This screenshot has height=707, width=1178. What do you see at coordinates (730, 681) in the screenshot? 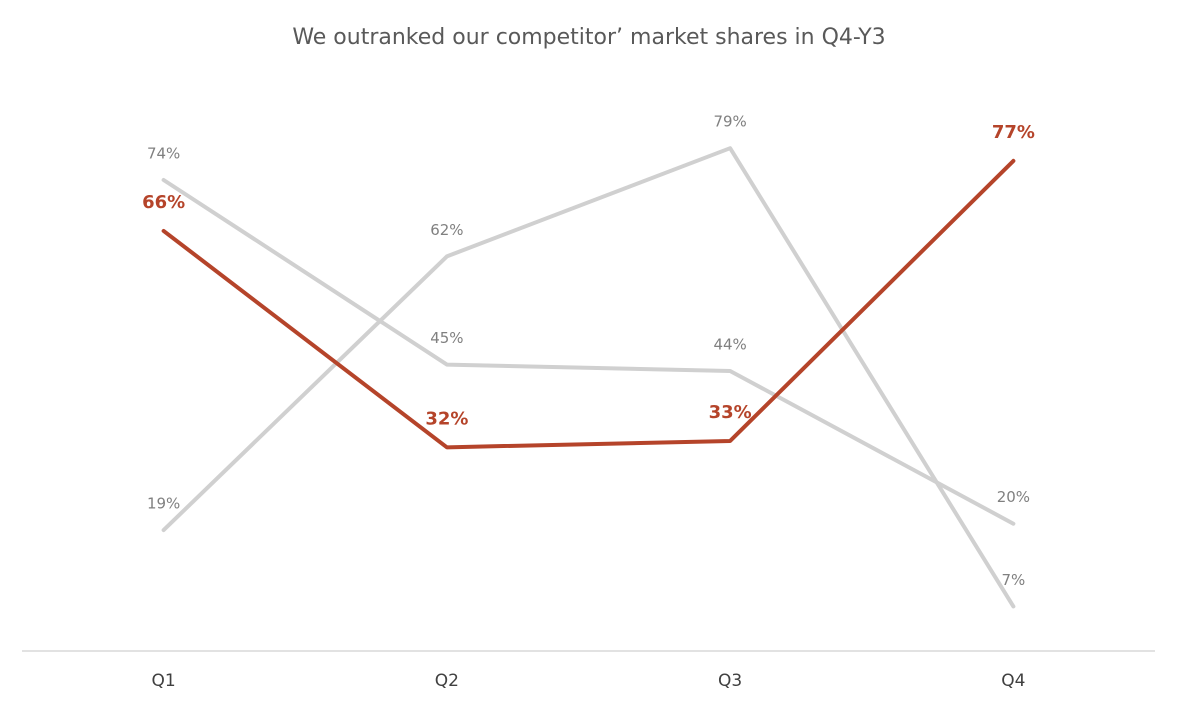
I see `x-tick-label: Q3` at bounding box center [730, 681].